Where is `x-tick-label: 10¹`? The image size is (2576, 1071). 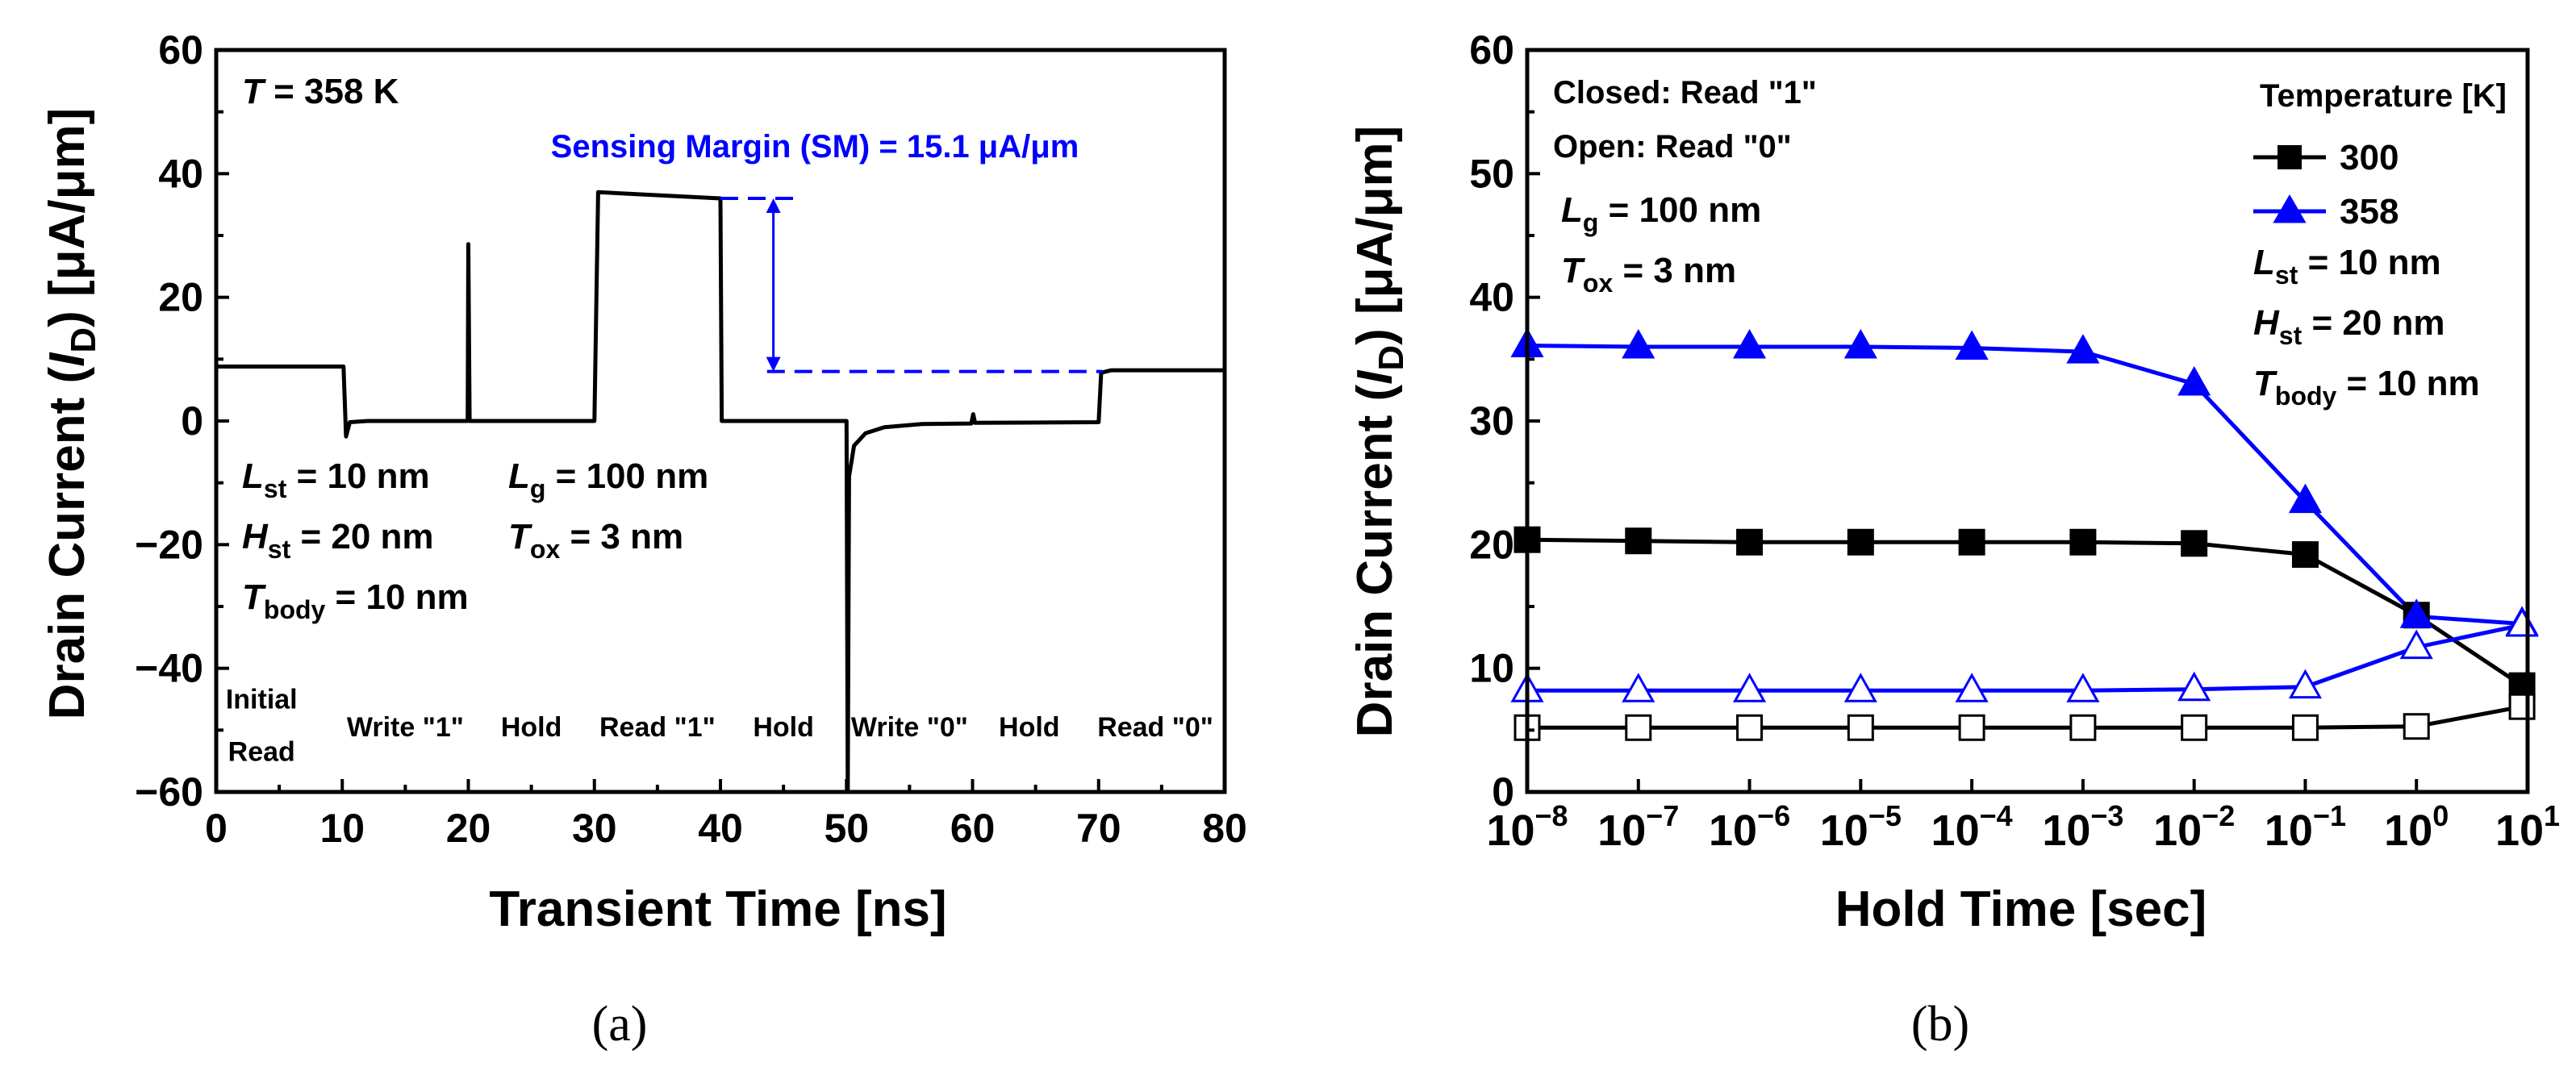 x-tick-label: 10¹ is located at coordinates (2527, 827).